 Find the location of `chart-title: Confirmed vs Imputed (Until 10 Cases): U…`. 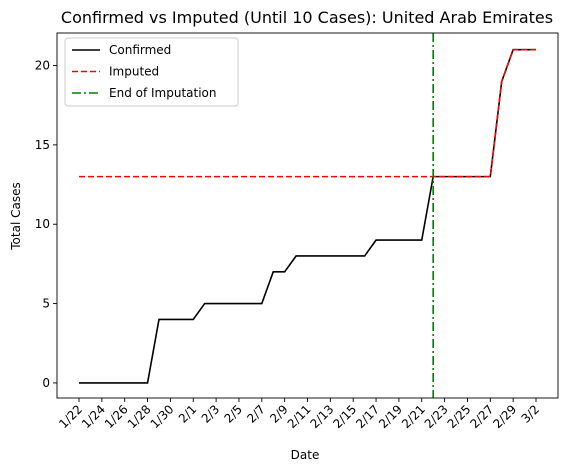

chart-title: Confirmed vs Imputed (Until 10 Cases): U… is located at coordinates (307, 17).